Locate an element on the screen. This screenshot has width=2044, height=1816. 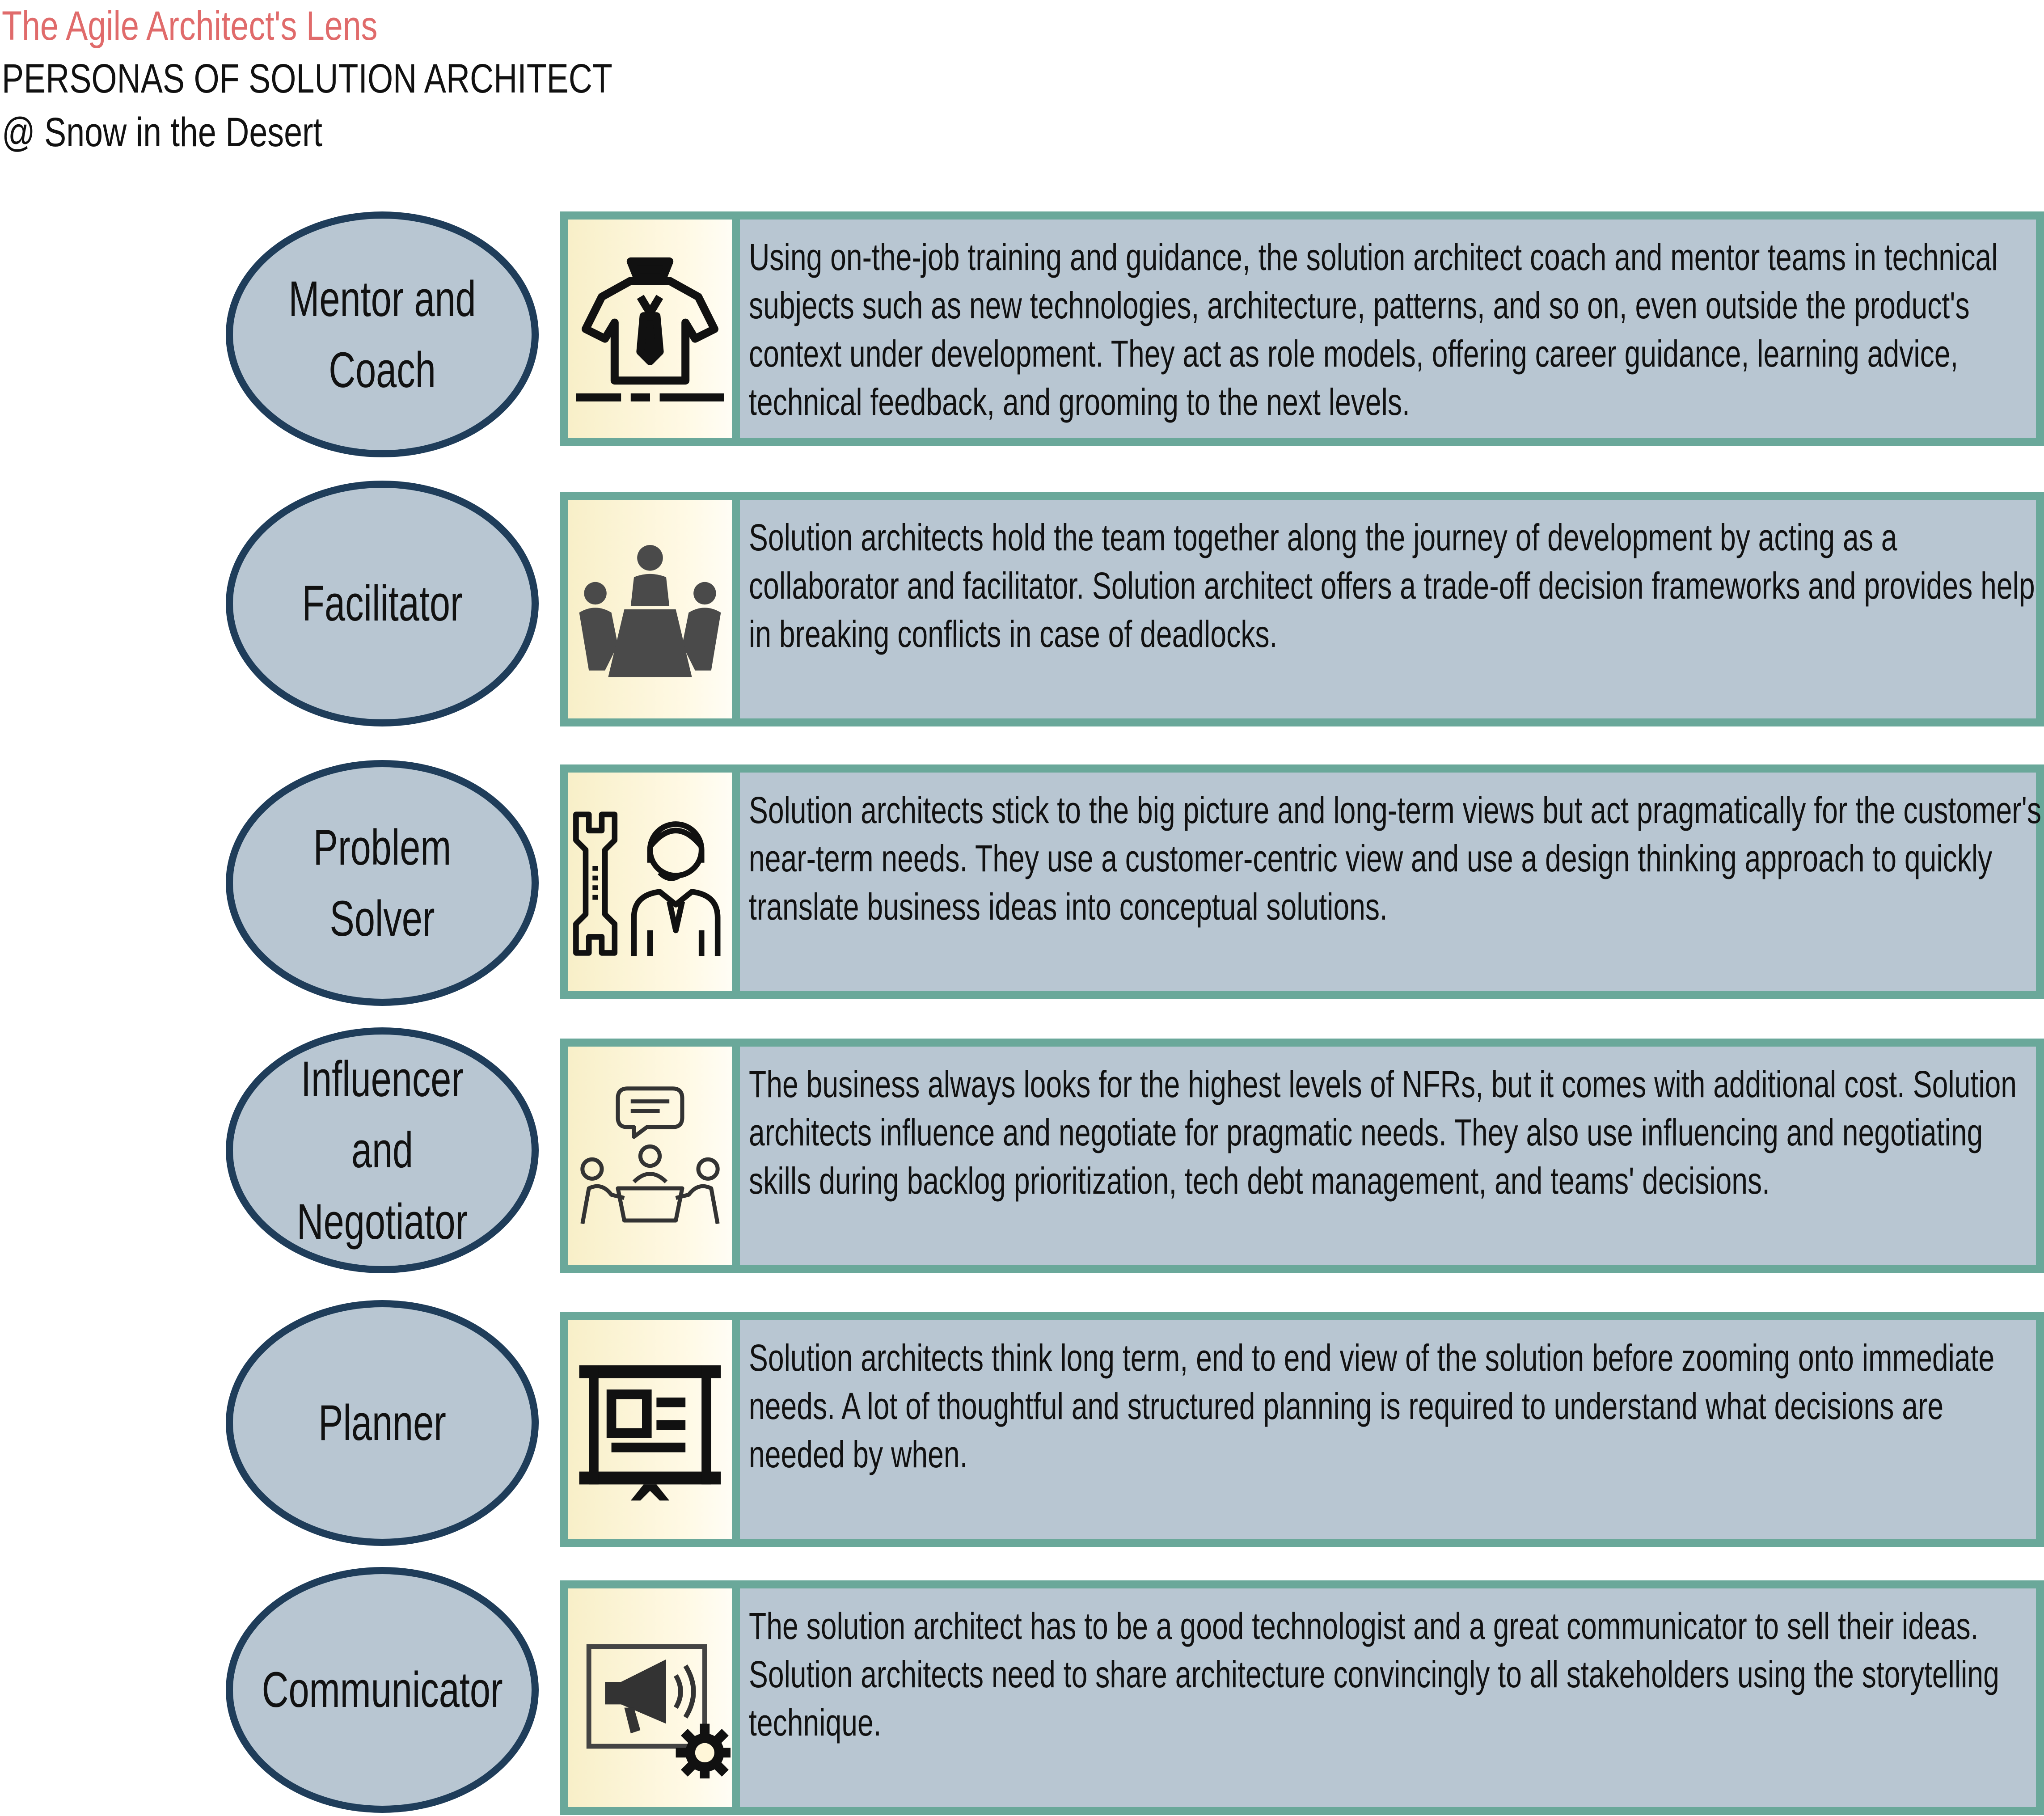
author-credit: @ Snow in the Desert is located at coordinates (162, 132).